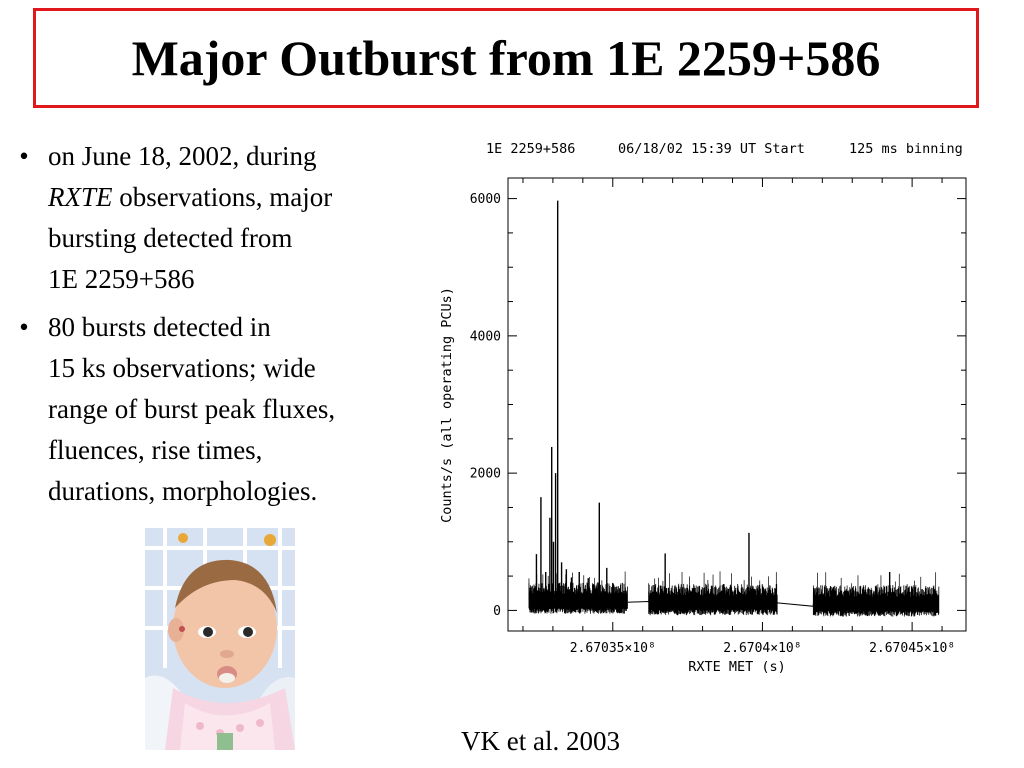 The image size is (1024, 768). What do you see at coordinates (485, 199) in the screenshot?
I see `y-tick-label: 6000` at bounding box center [485, 199].